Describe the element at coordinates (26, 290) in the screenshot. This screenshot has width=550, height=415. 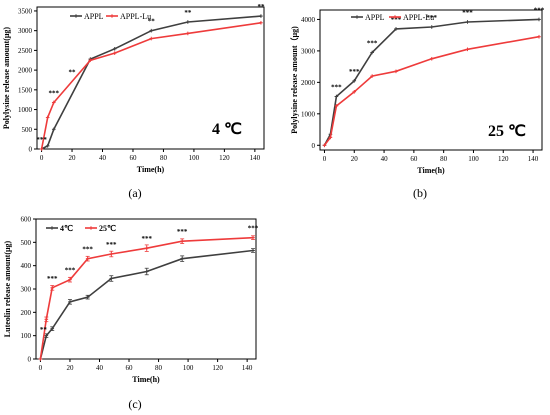
I see `y-tick-label: 300` at that location.